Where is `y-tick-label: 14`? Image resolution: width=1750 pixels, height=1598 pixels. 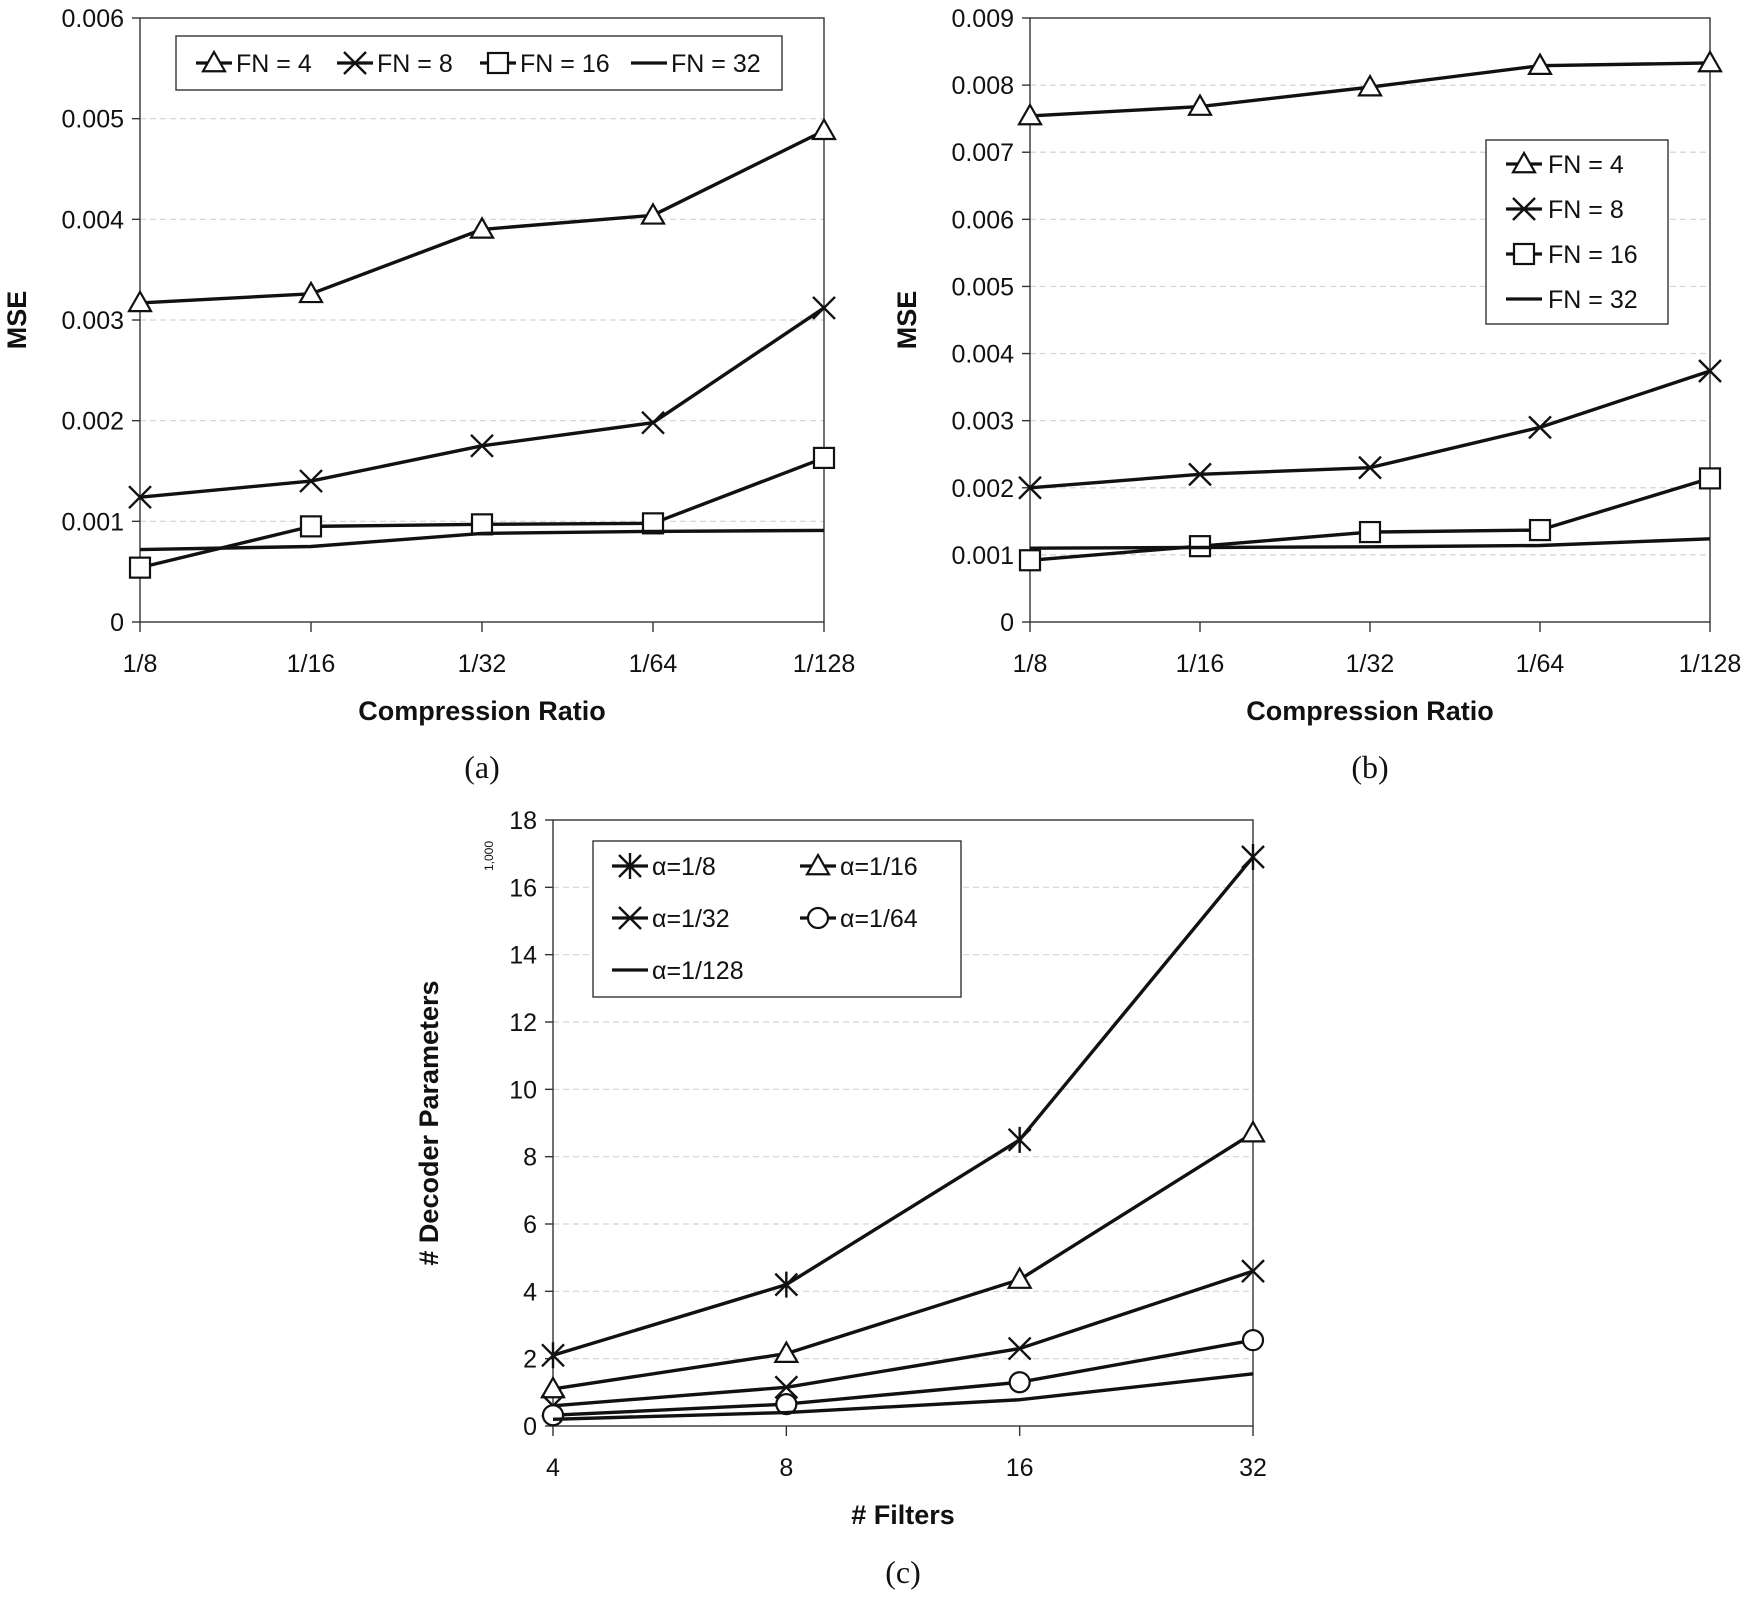
y-tick-label: 14 is located at coordinates (523, 956).